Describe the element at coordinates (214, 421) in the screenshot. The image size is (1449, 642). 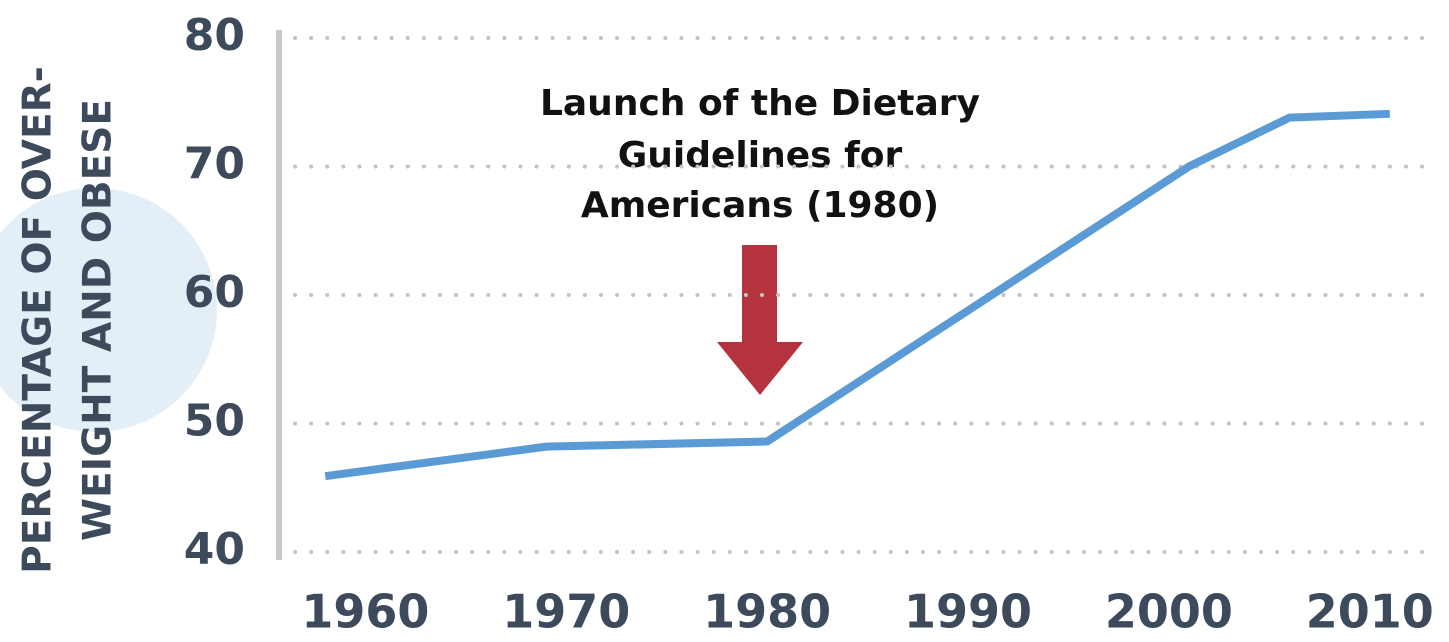
I see `y-tick-label: 50` at that location.